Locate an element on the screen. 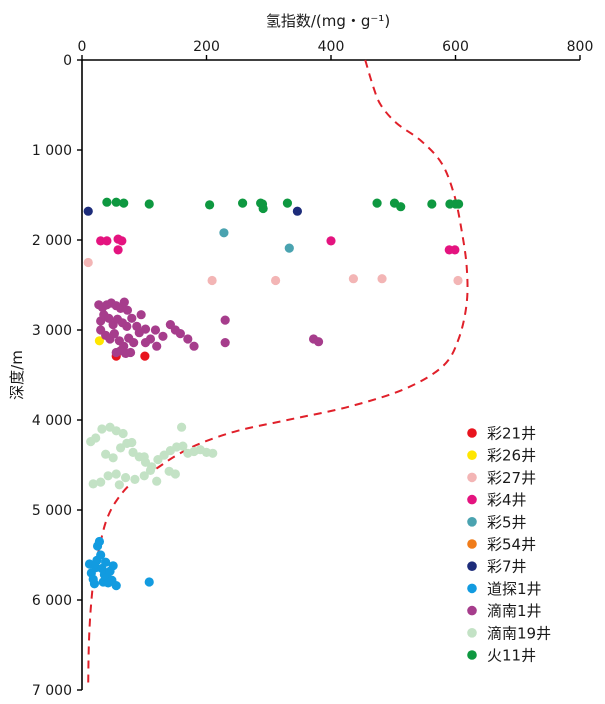  x-tick-label: 200 is located at coordinates (206, 47).